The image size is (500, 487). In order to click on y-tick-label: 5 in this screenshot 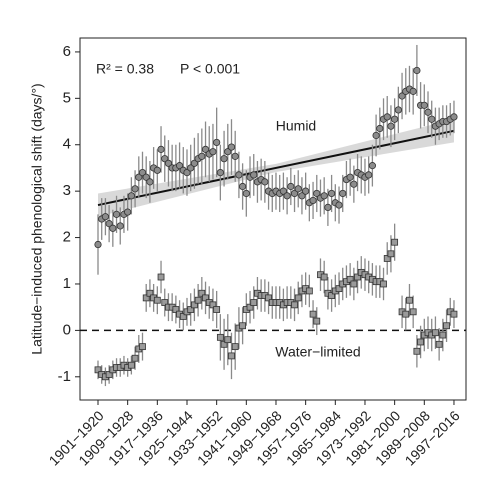, I will do `click(67, 97)`.